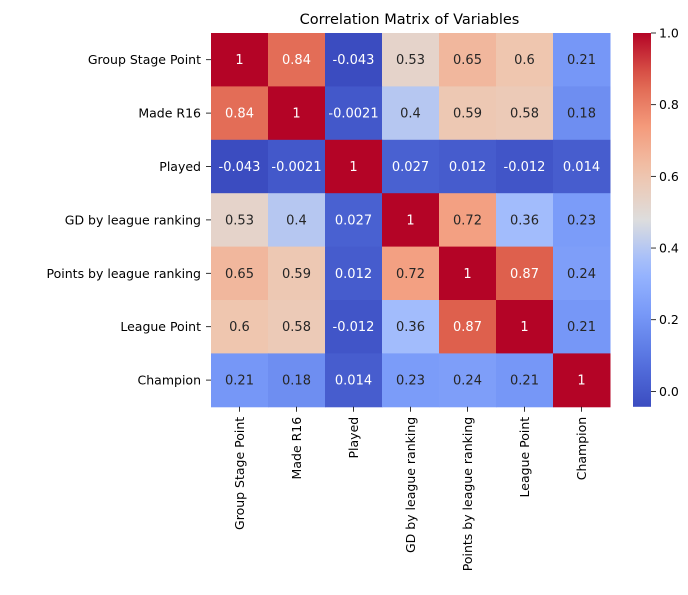 Image resolution: width=688 pixels, height=595 pixels. Describe the element at coordinates (169, 113) in the screenshot. I see `y-tick-label: Made R16` at that location.